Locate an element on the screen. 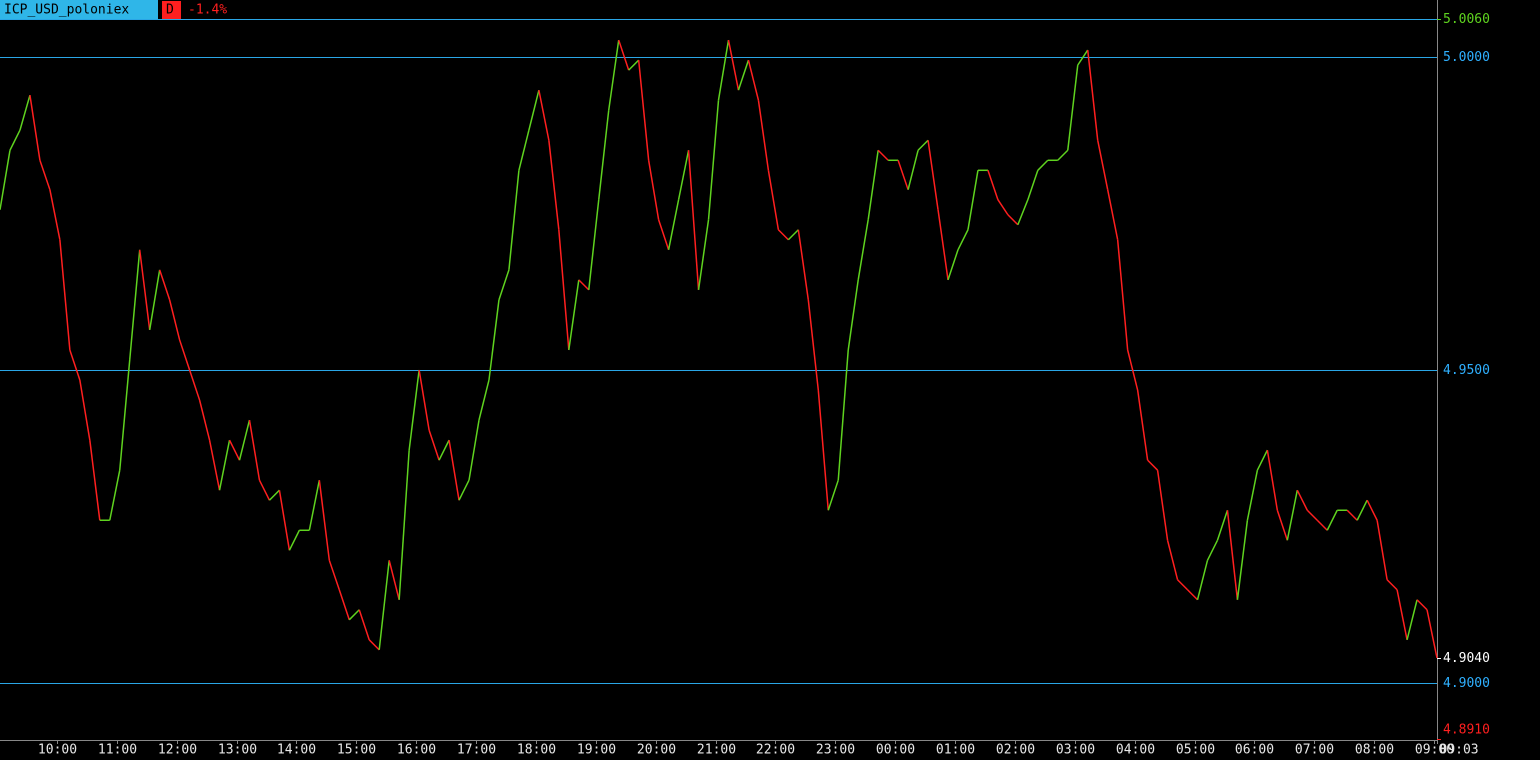  y-tick-label: 4.9500 is located at coordinates (1466, 370).